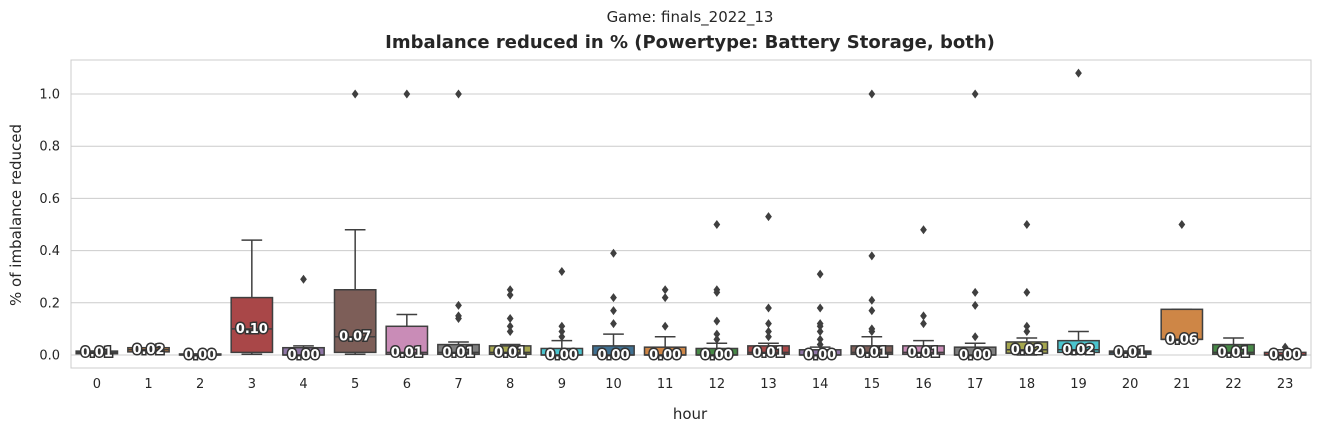  I want to click on box-hour-13: 0.01, so click(768, 287).